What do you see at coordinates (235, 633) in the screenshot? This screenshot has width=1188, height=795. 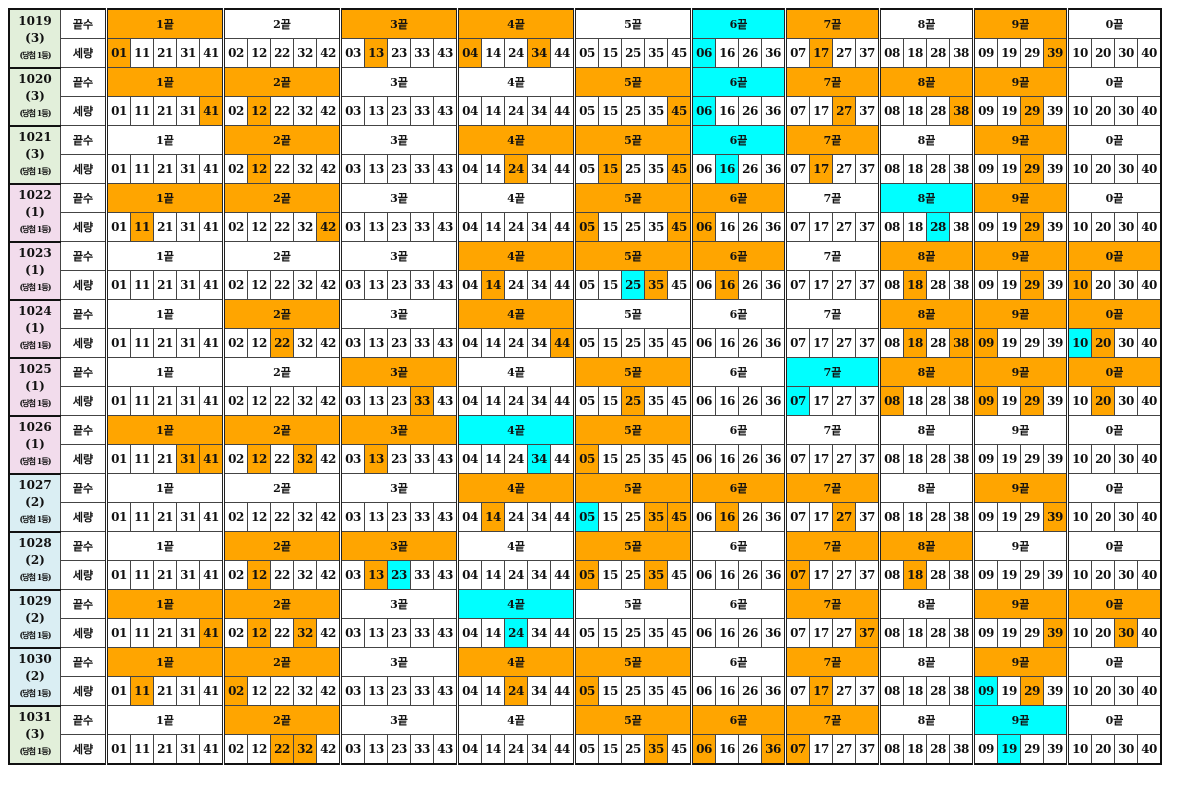 I see `number-cell: 02` at bounding box center [235, 633].